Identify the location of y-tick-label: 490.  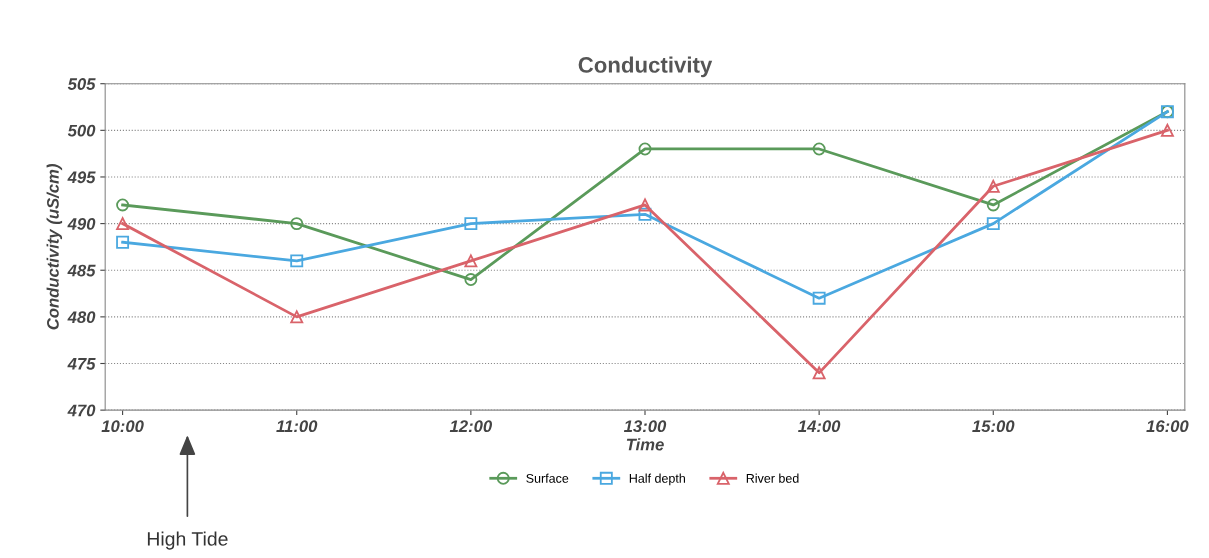
(81, 224).